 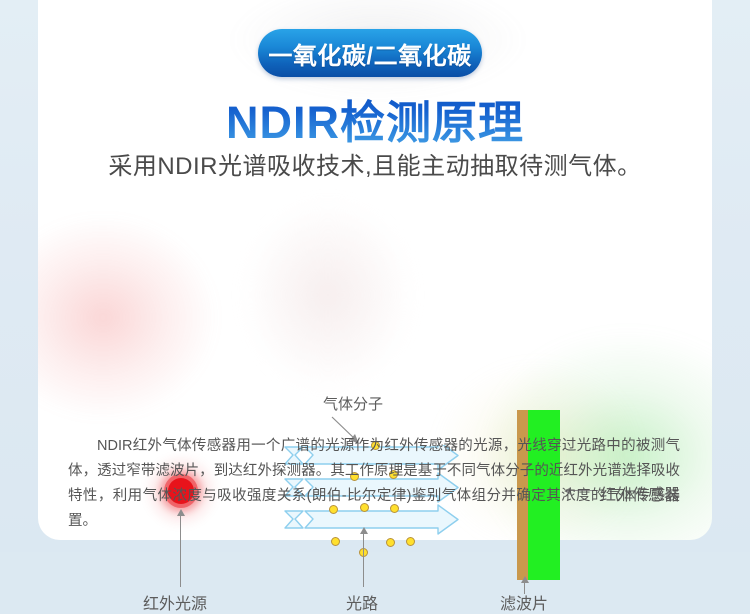 What do you see at coordinates (525, 579) in the screenshot?
I see `filter-plate-leader-arrowhead` at bounding box center [525, 579].